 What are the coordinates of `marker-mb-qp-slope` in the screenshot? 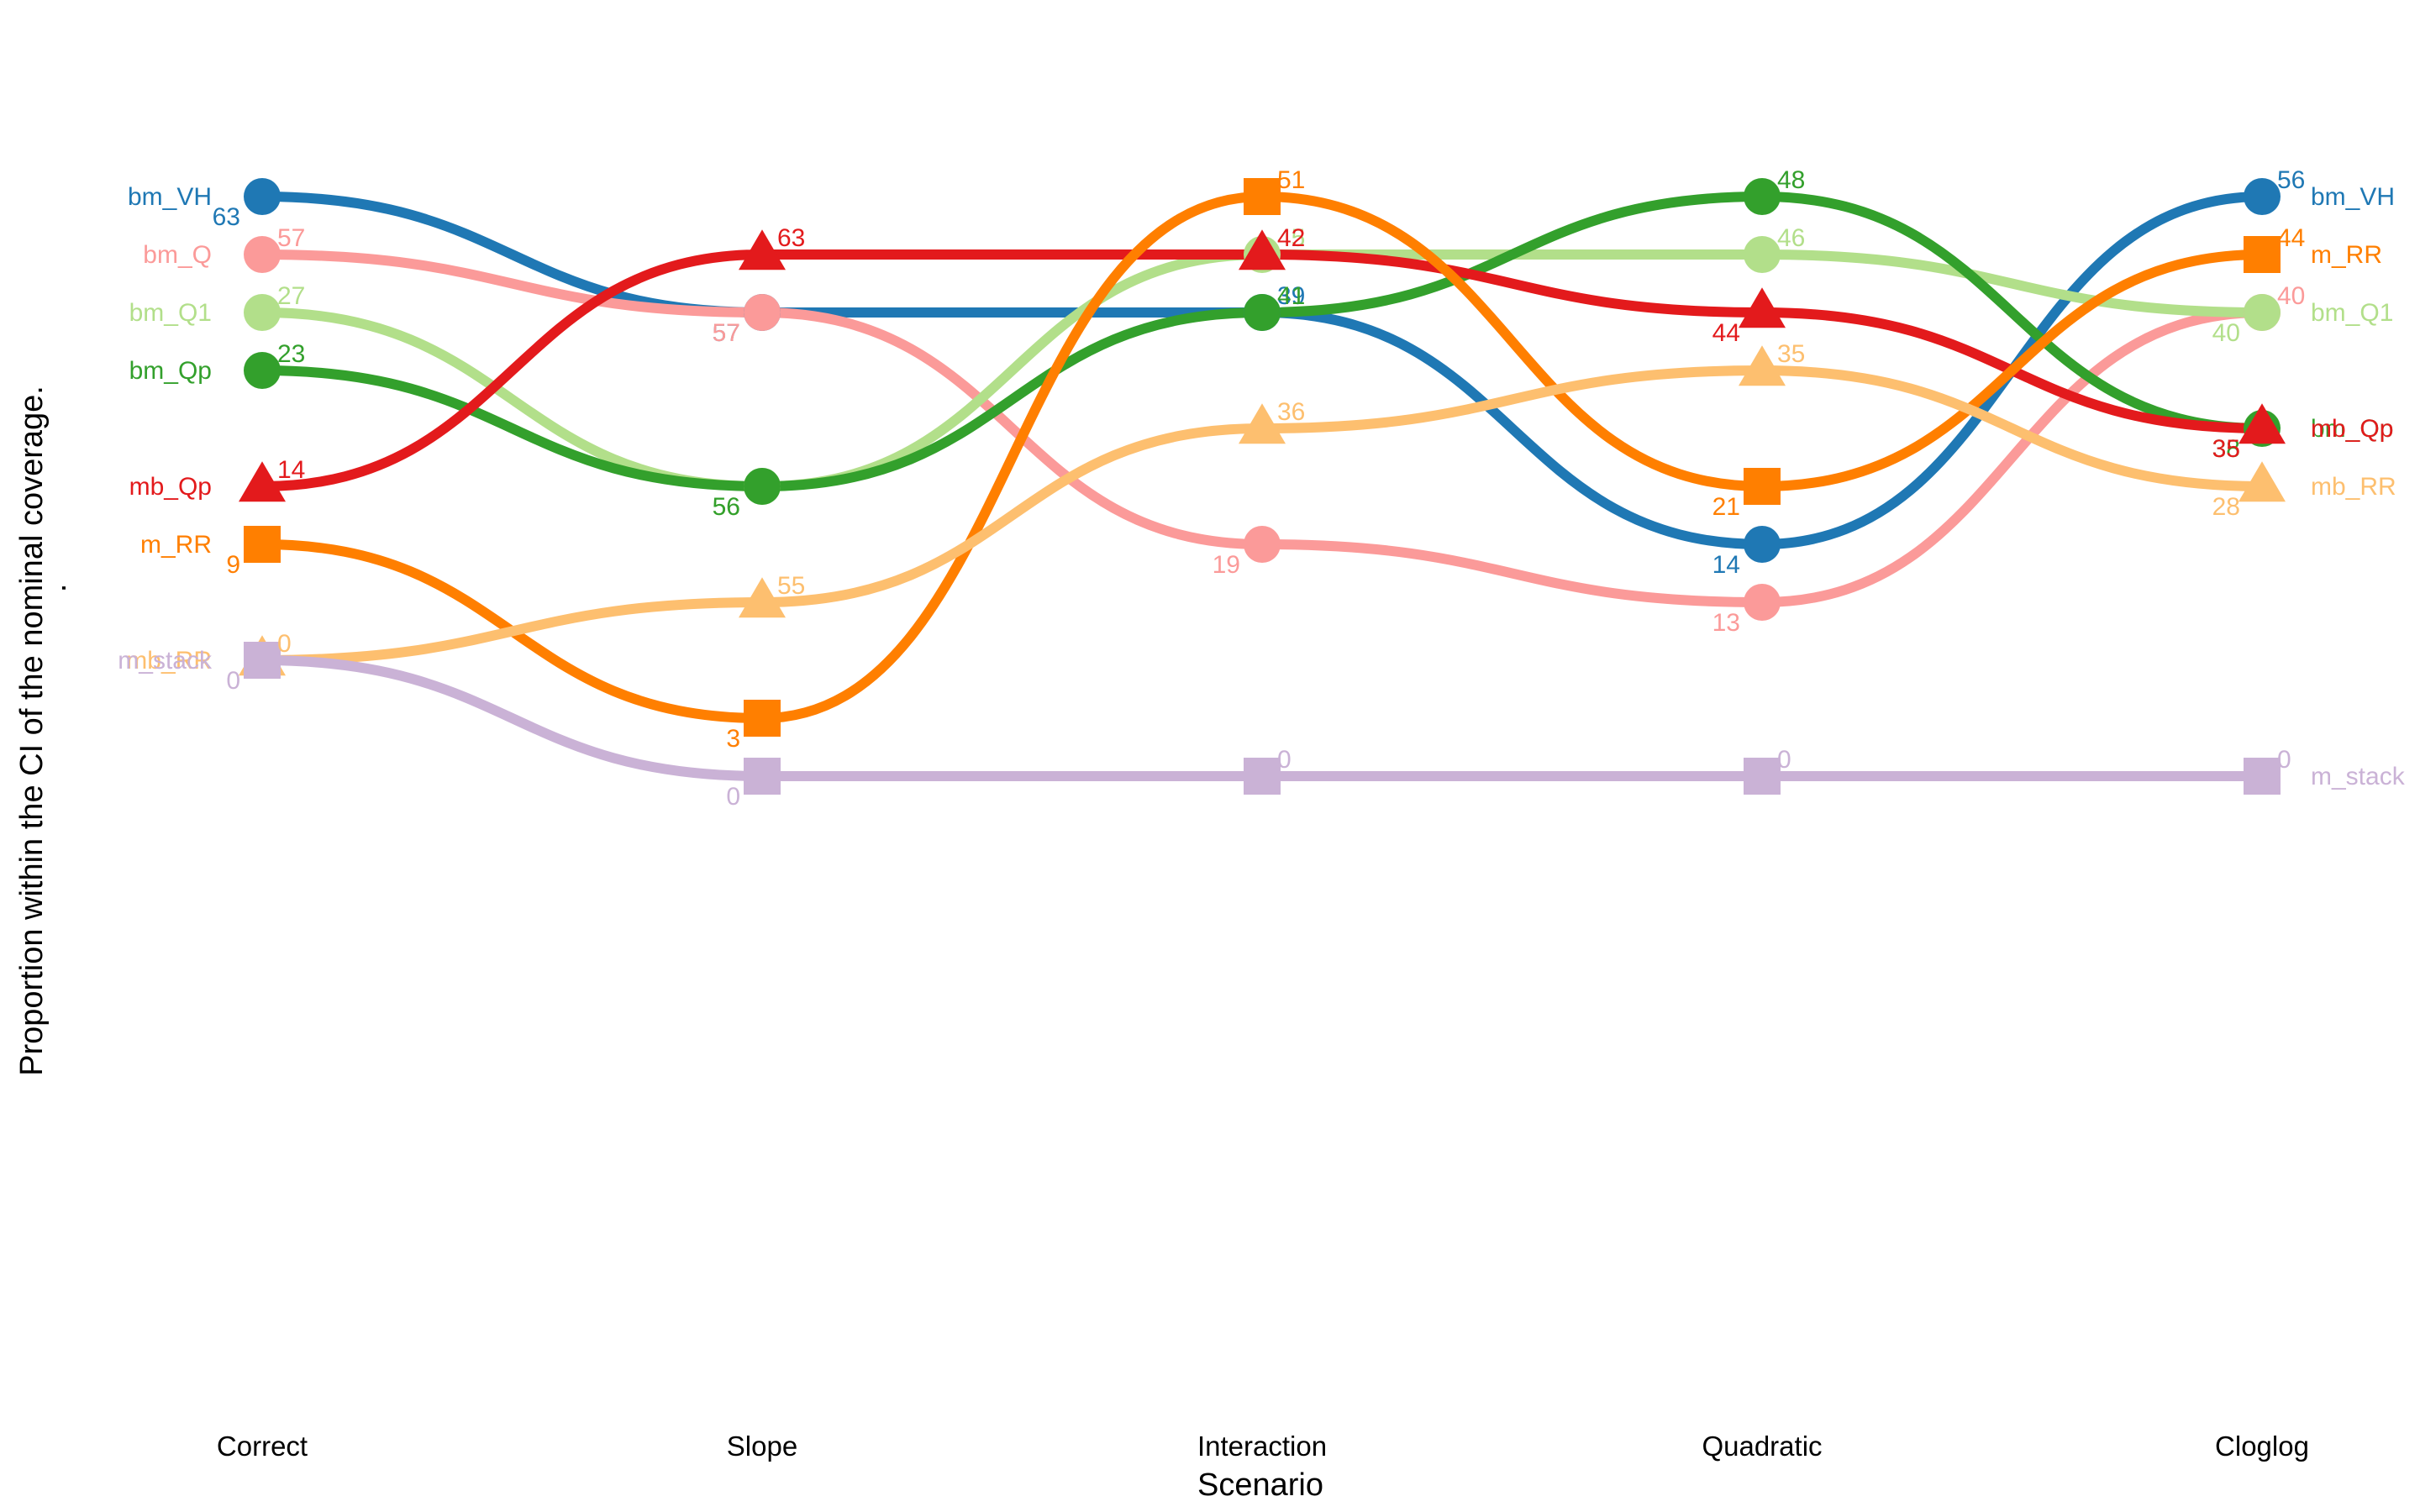 It's located at (763, 249).